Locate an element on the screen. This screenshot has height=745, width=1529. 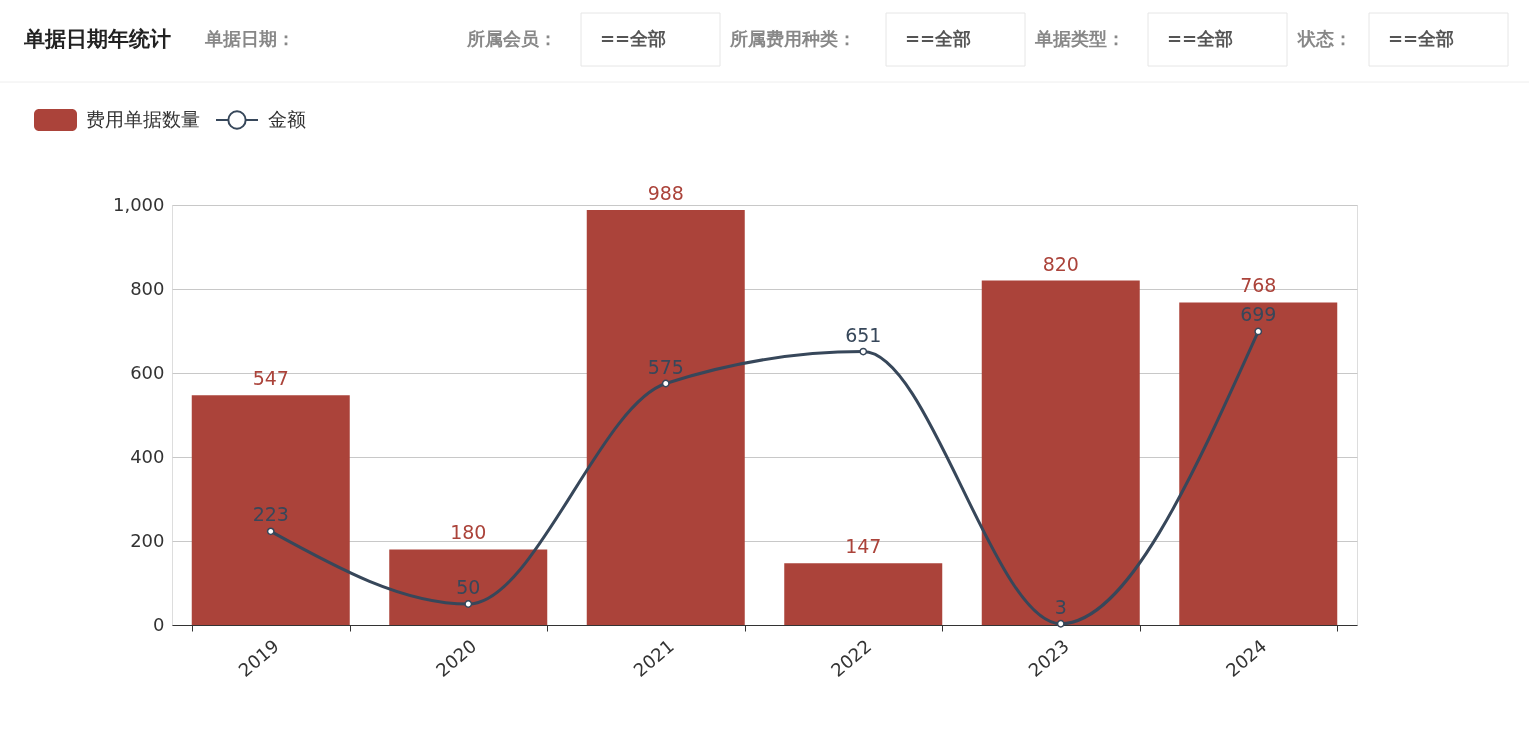
data-label: 768 is located at coordinates (1258, 285).